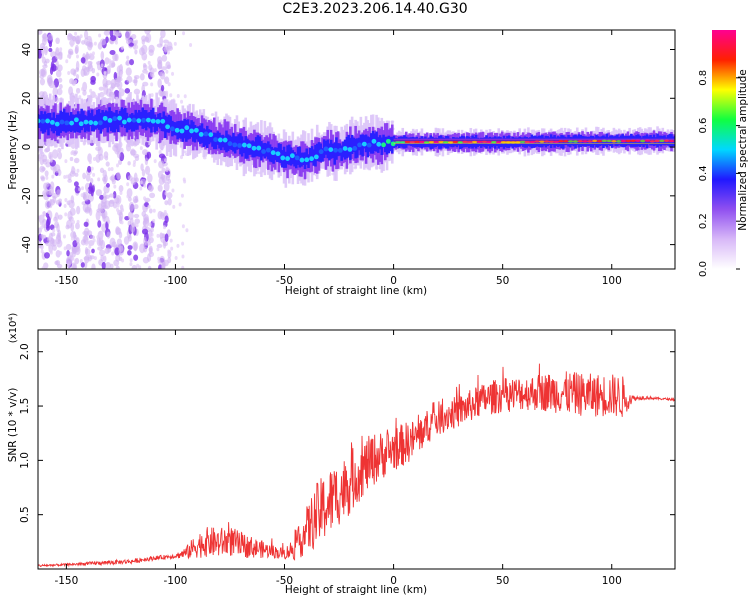 Image resolution: width=750 pixels, height=600 pixels. I want to click on colorbar-tick-label: 0.6, so click(703, 126).